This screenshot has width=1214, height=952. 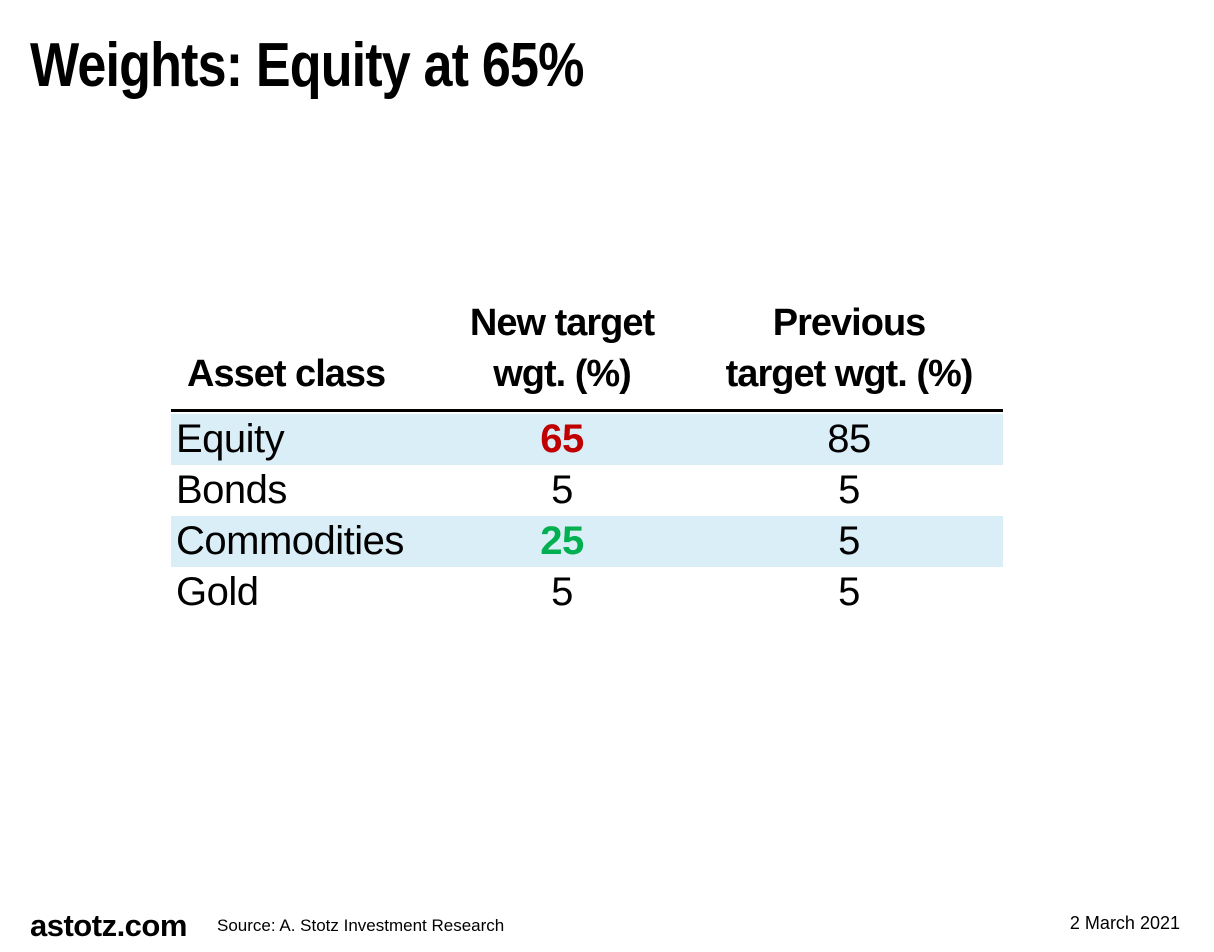 What do you see at coordinates (587, 439) in the screenshot?
I see `table-row-equity: Equity 65 85` at bounding box center [587, 439].